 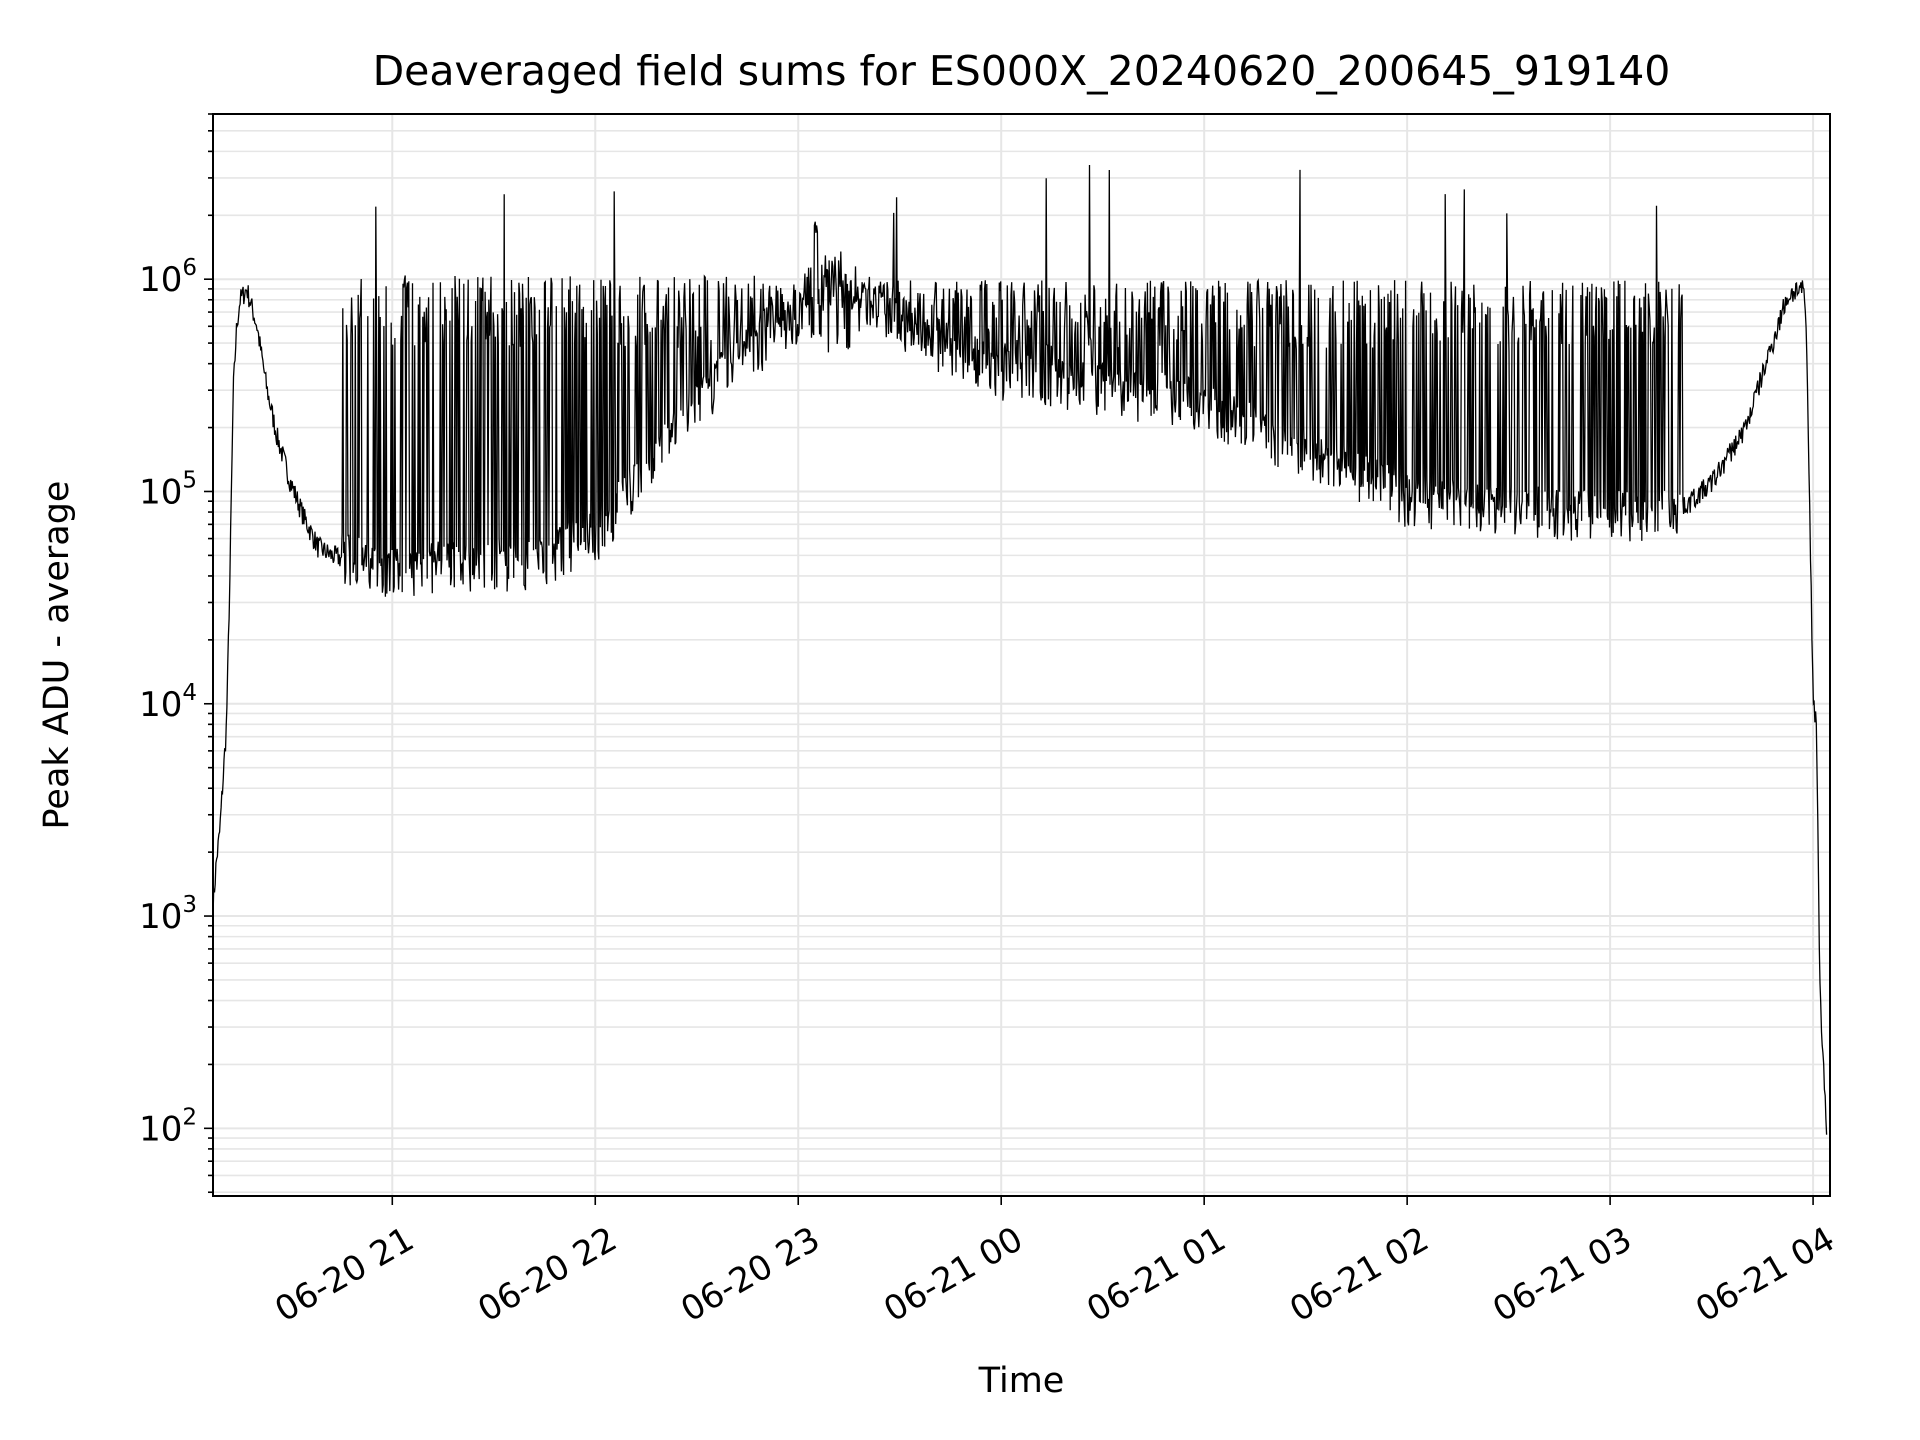 I want to click on y-tick-label: 10², so click(x=168, y=1126).